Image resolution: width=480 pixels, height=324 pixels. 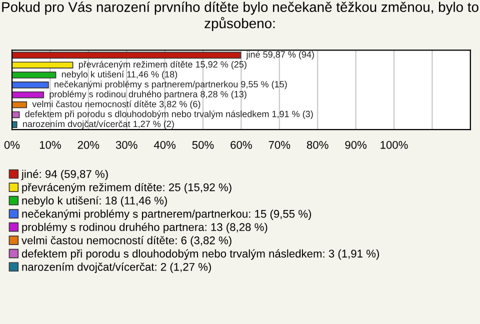 What do you see at coordinates (64, 175) in the screenshot?
I see `legend-label: jiné: 94 (59,87 %)` at bounding box center [64, 175].